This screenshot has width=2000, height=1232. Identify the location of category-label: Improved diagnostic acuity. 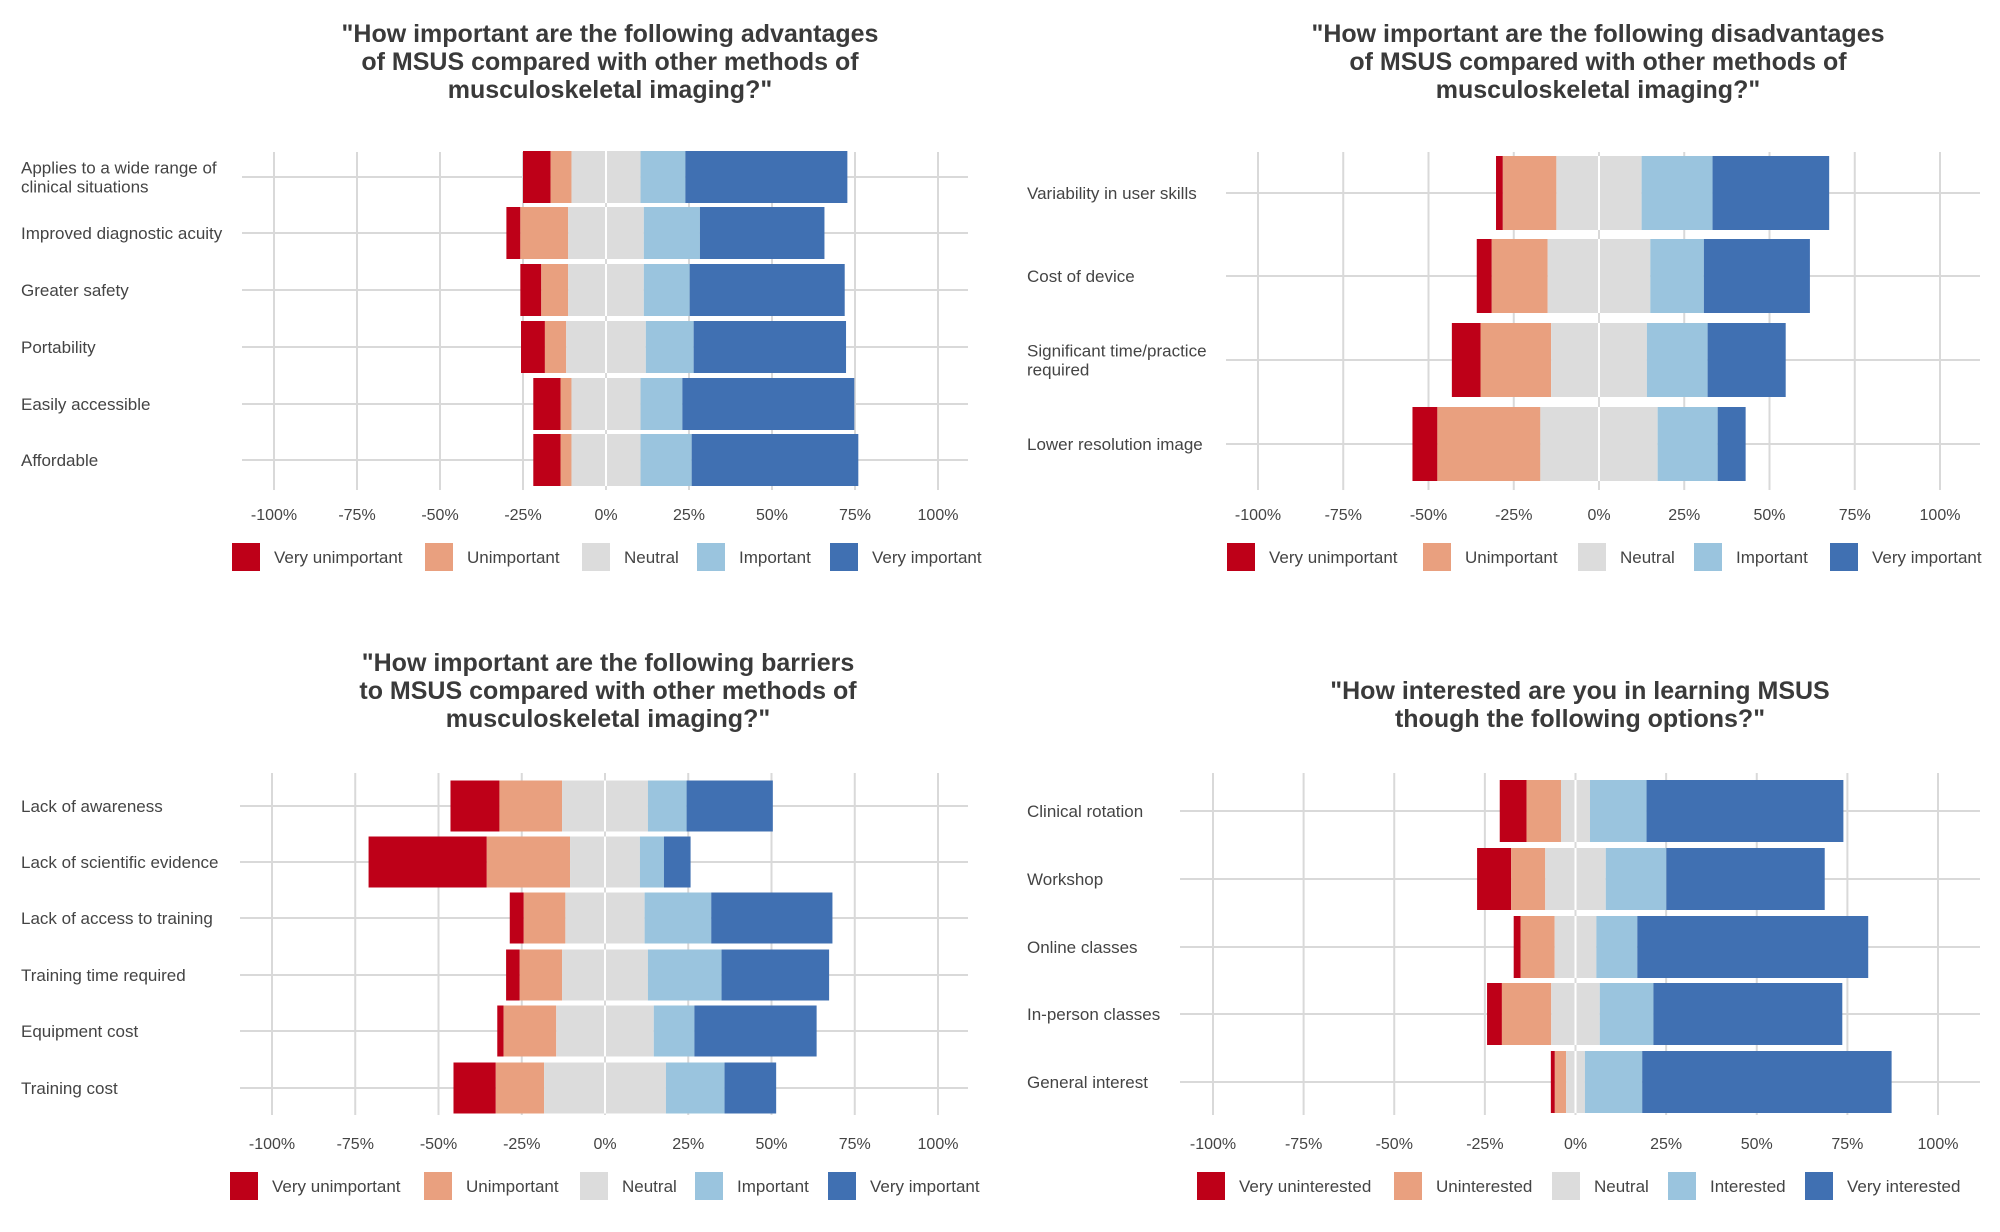
(122, 233).